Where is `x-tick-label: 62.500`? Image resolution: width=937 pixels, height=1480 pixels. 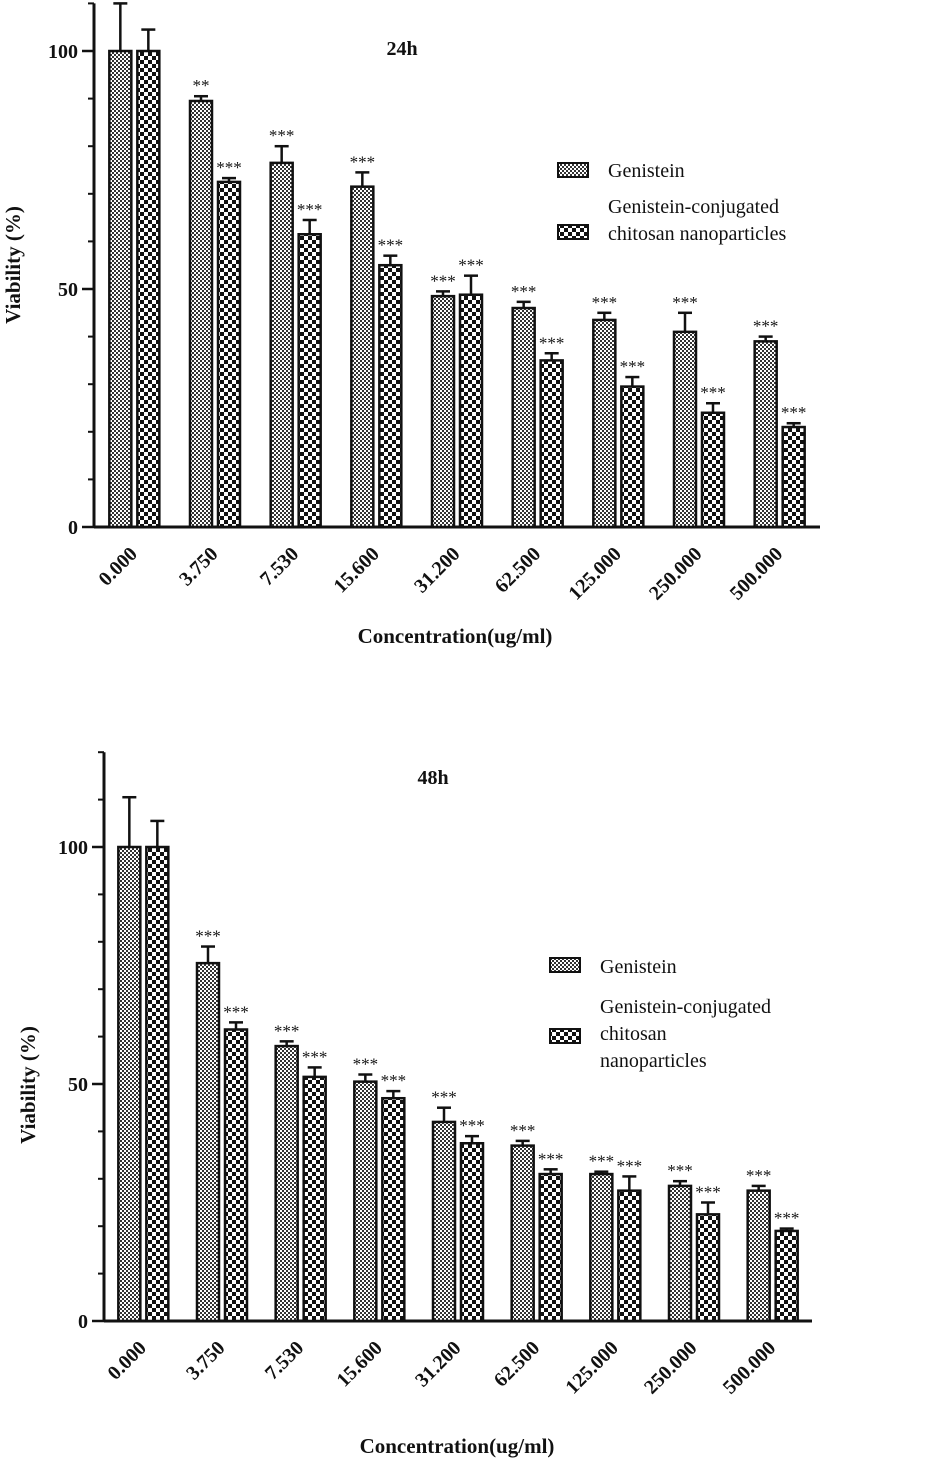
x-tick-label: 62.500 is located at coordinates (518, 570).